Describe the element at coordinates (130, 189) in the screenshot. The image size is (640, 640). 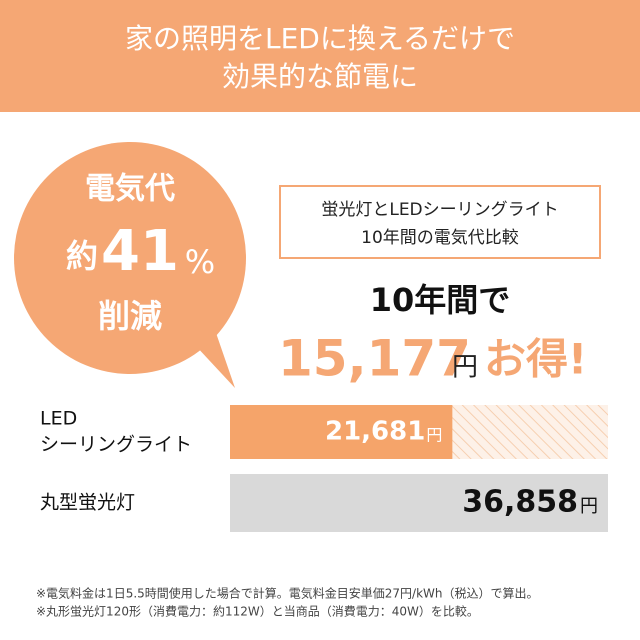
I see `badge-text: 電気代` at that location.